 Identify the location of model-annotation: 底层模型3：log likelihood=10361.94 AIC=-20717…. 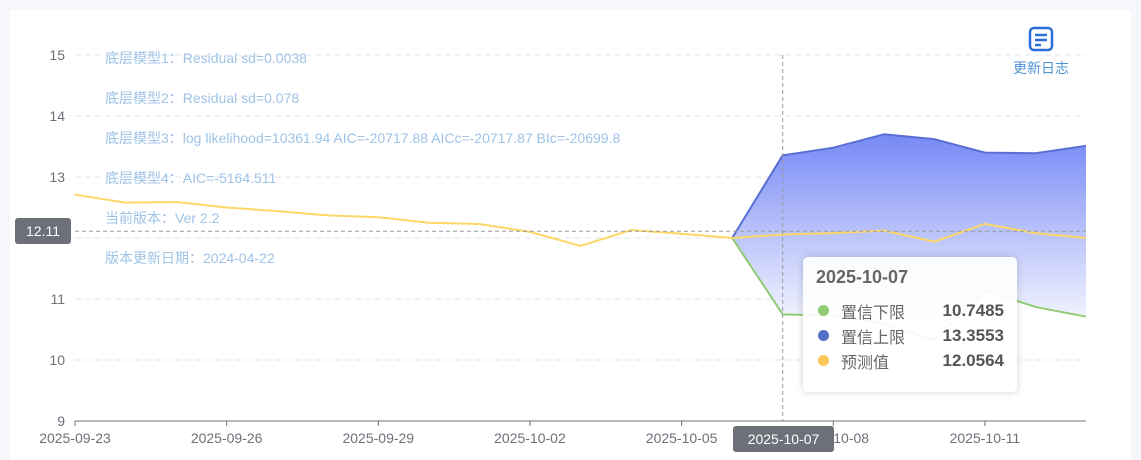
(362, 138).